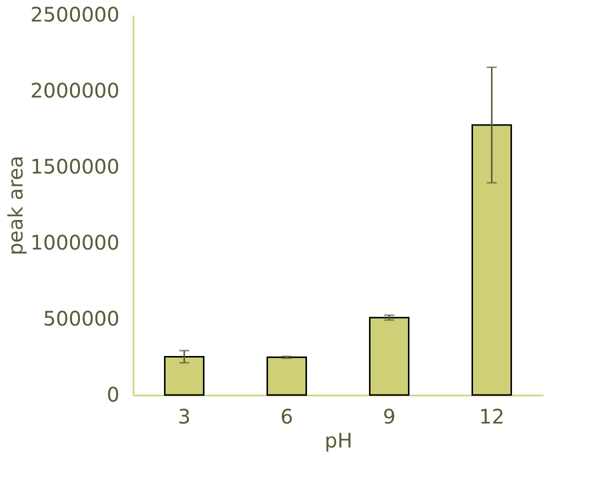 The image size is (602, 495). I want to click on y-tick-label: 500000, so click(81, 318).